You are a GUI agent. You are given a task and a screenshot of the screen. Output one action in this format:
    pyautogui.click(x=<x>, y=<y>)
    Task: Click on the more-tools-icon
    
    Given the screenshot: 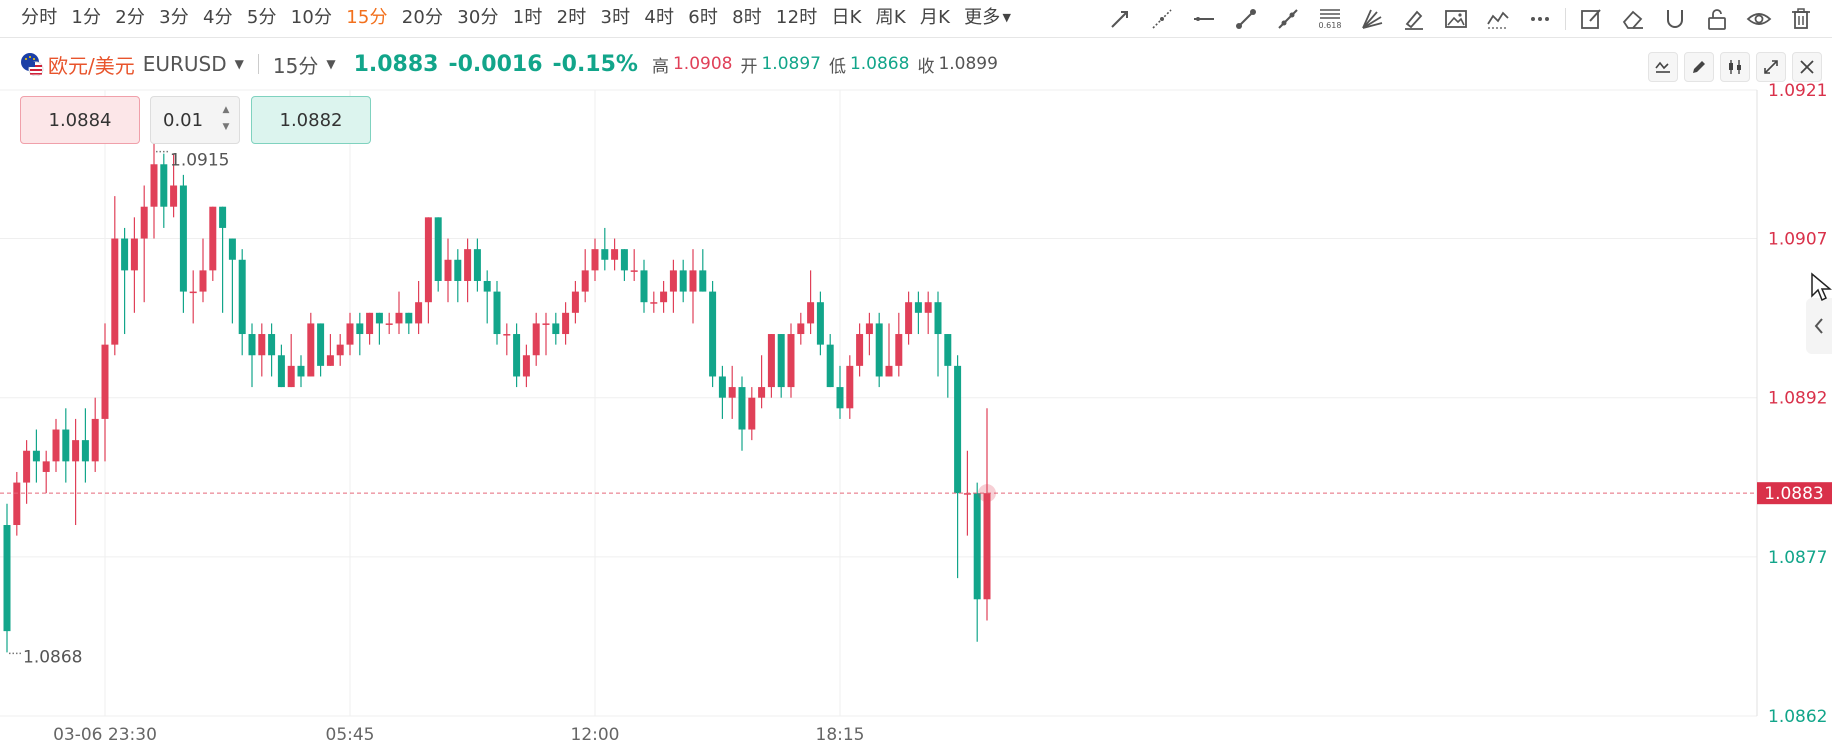 What is the action you would take?
    pyautogui.click(x=1540, y=19)
    